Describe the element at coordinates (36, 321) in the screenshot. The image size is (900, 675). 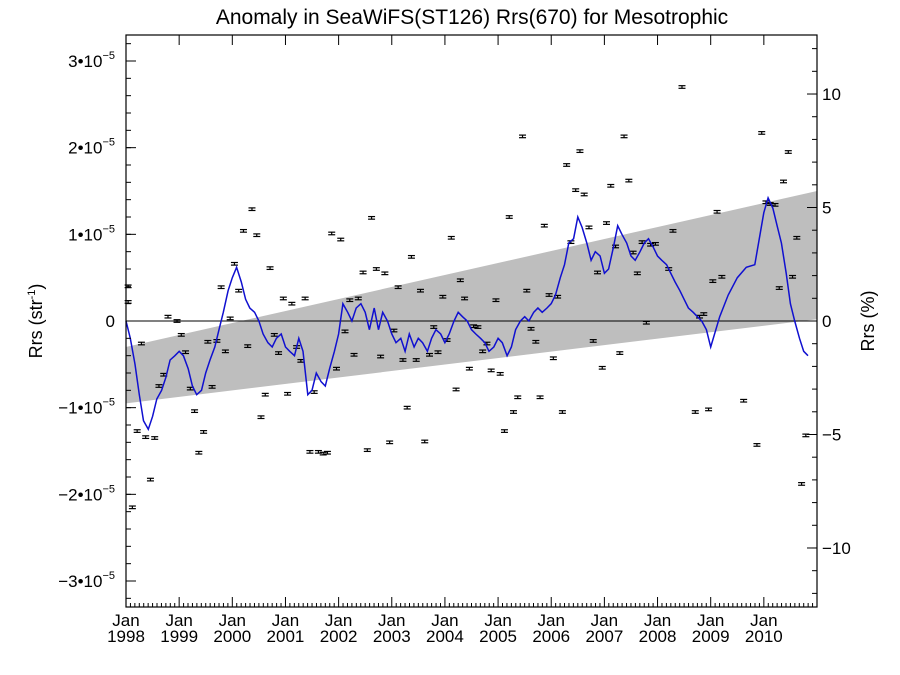
I see `y-axis-left-label: Rrs (str-1)` at that location.